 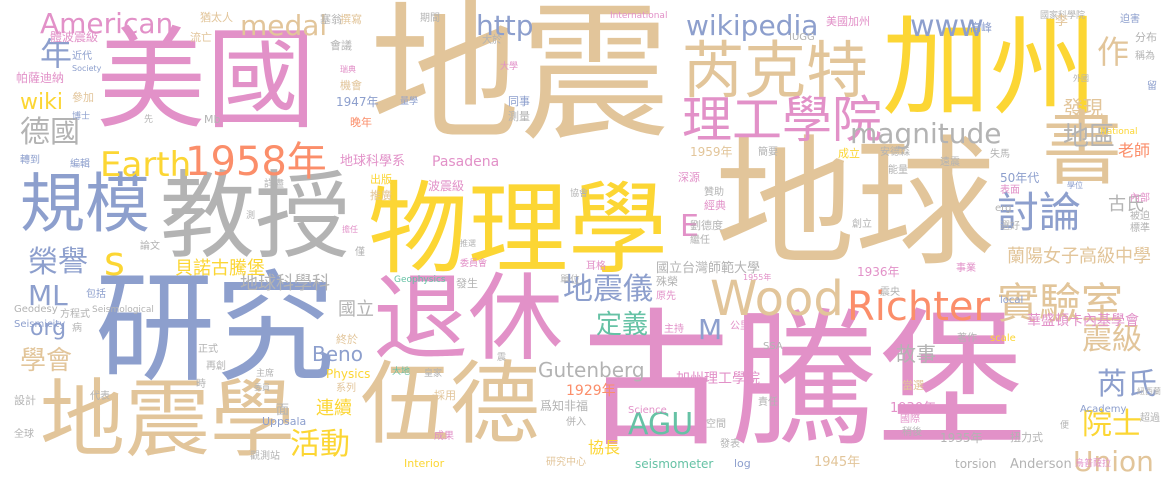 What do you see at coordinates (837, 462) in the screenshot?
I see `word-1945: 1945年` at bounding box center [837, 462].